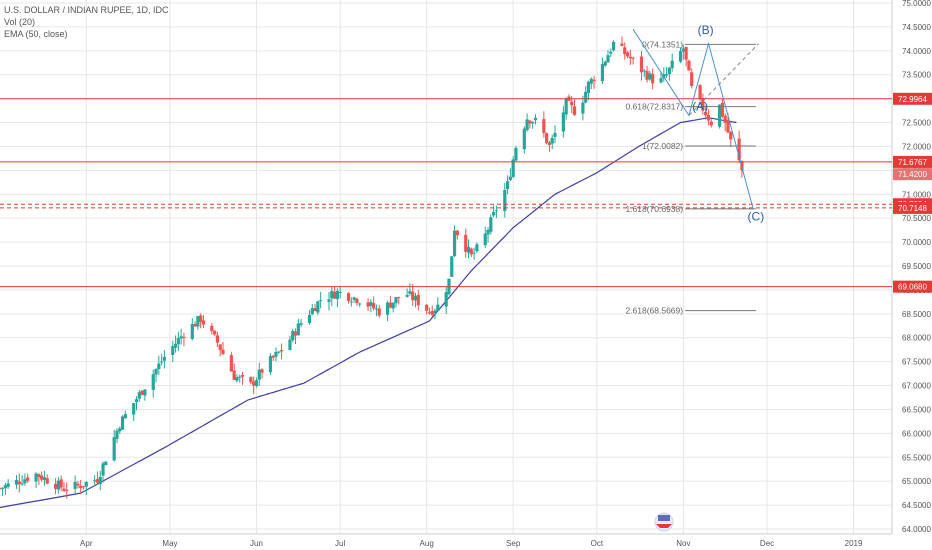 Image resolution: width=932 pixels, height=550 pixels. I want to click on time-tick-label: Oct, so click(597, 543).